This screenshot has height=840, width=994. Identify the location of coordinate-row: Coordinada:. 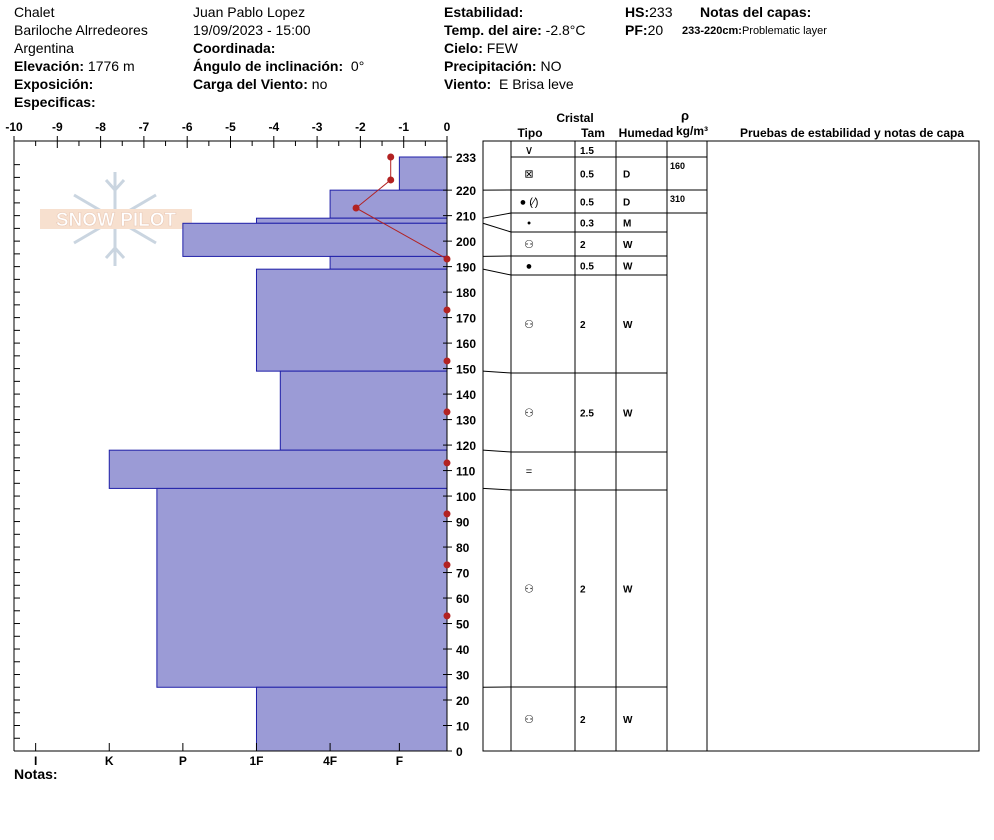
(278, 48).